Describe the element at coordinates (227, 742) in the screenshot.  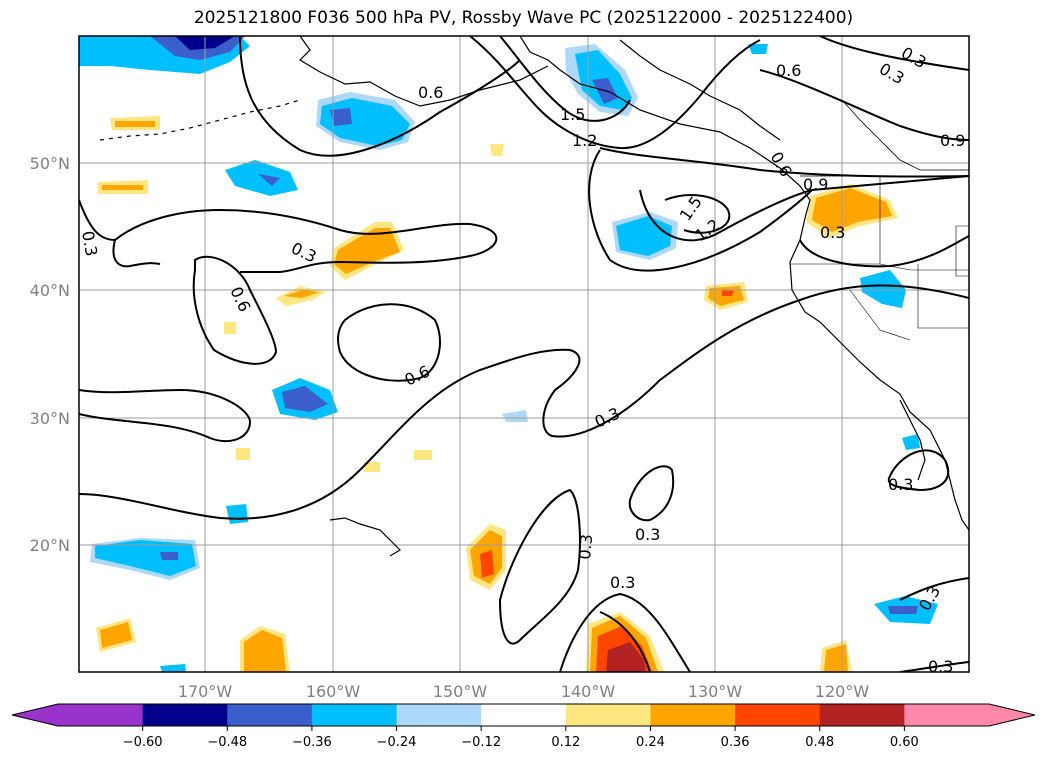
I see `colorbar-tick-label: −0.48` at that location.